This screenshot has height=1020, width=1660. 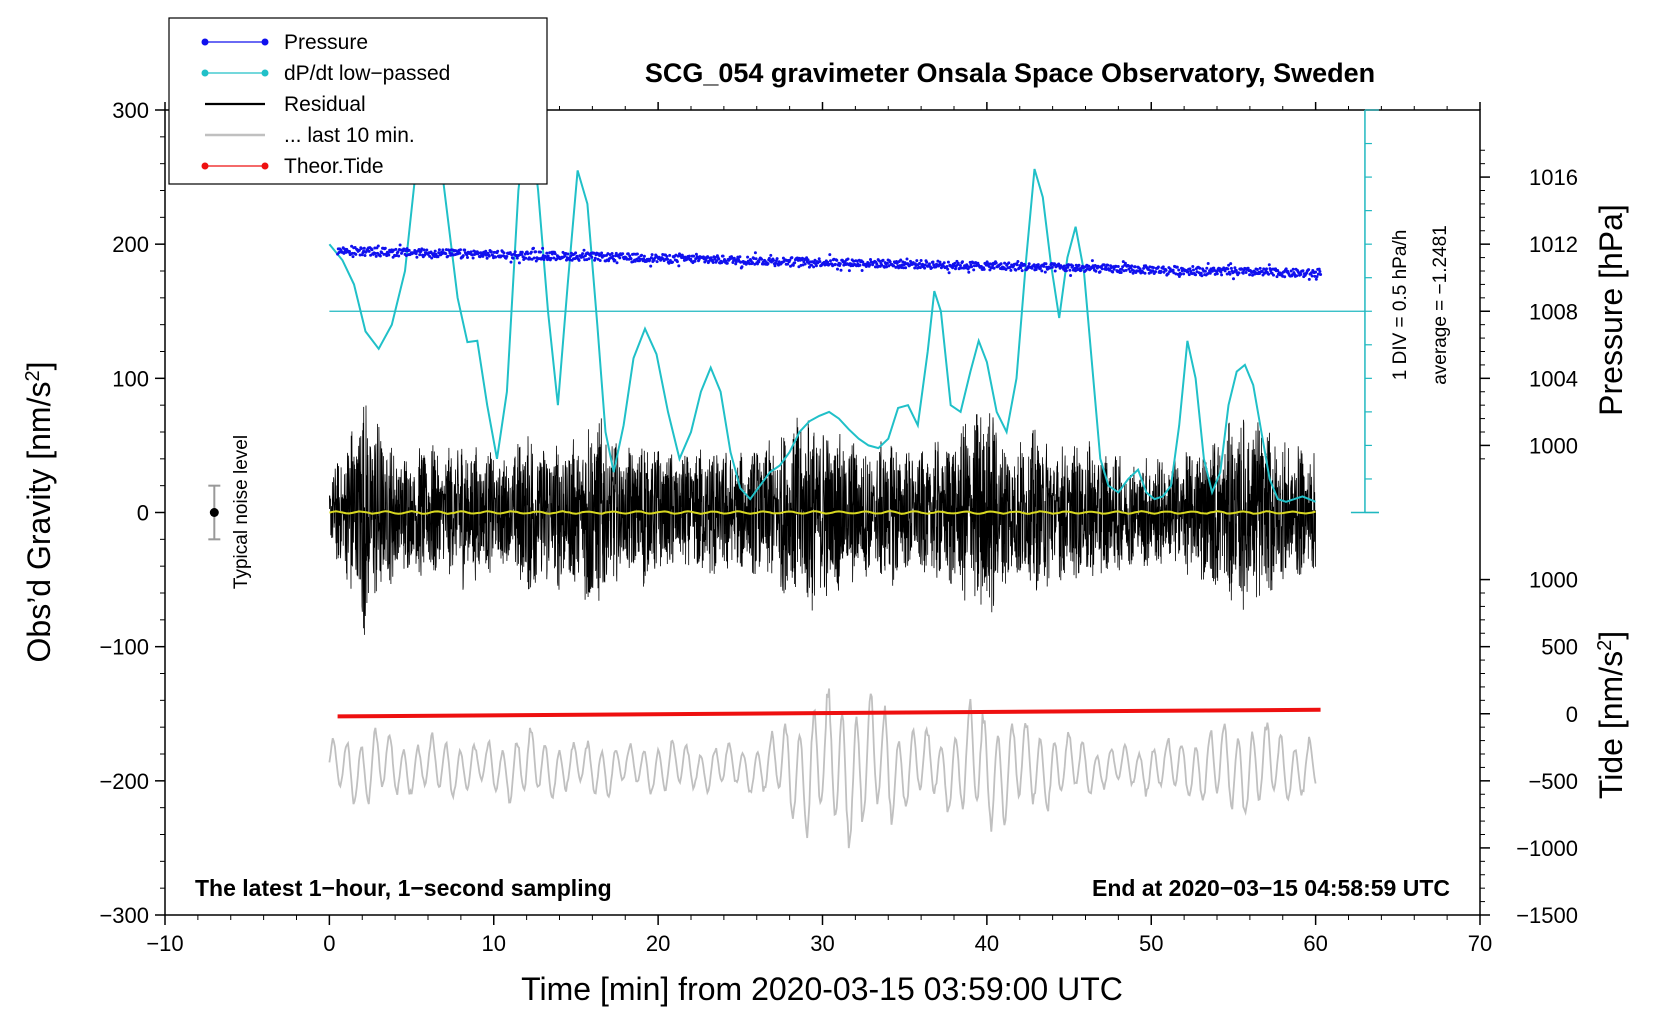 What do you see at coordinates (205, 166) in the screenshot?
I see `legend-dot` at bounding box center [205, 166].